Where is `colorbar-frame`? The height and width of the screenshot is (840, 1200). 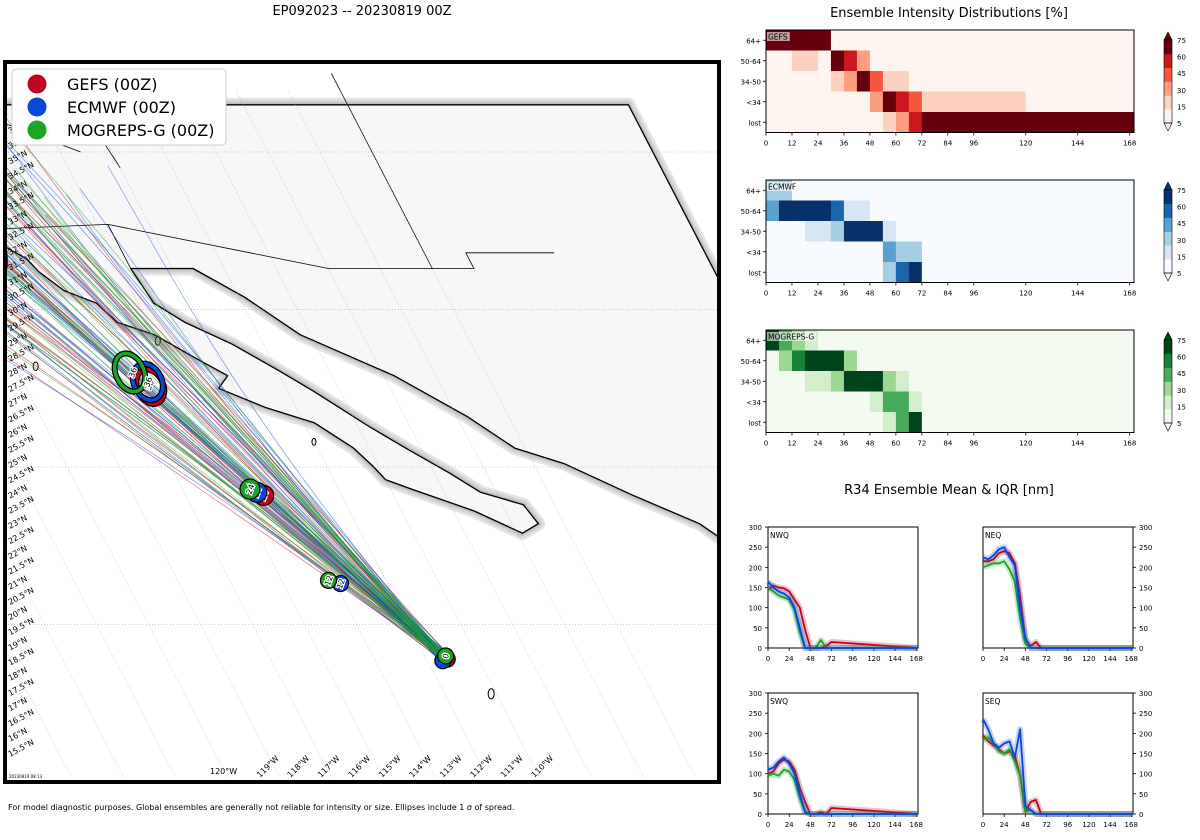 colorbar-frame is located at coordinates (1168, 81).